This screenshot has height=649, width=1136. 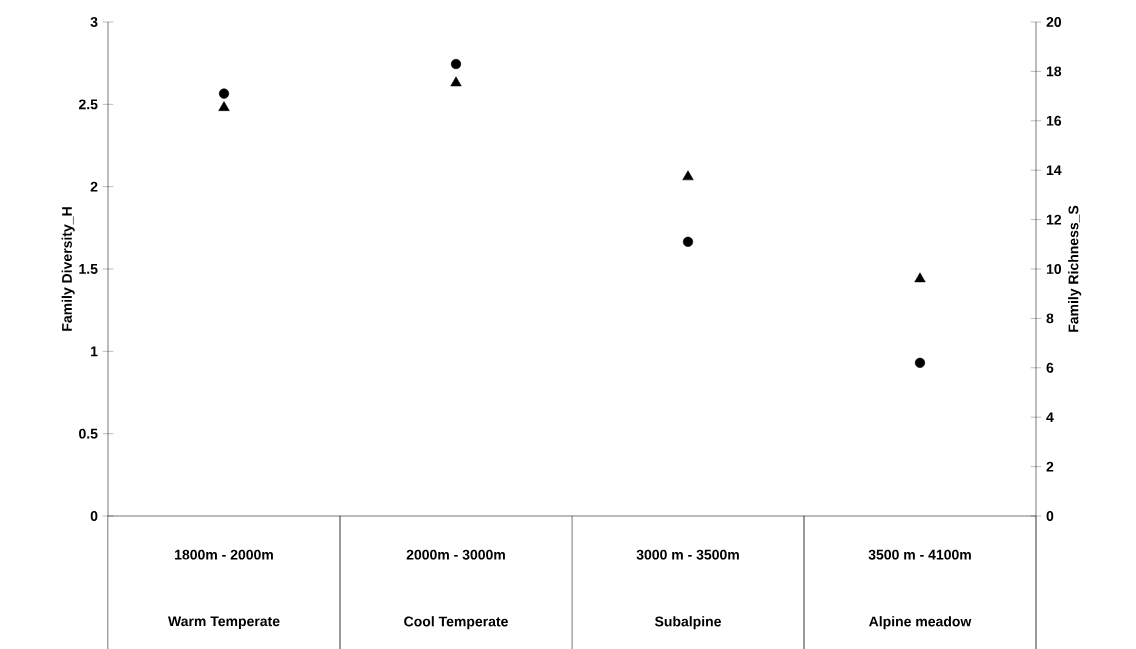 I want to click on y2-tick-label: 0, so click(x=1050, y=516).